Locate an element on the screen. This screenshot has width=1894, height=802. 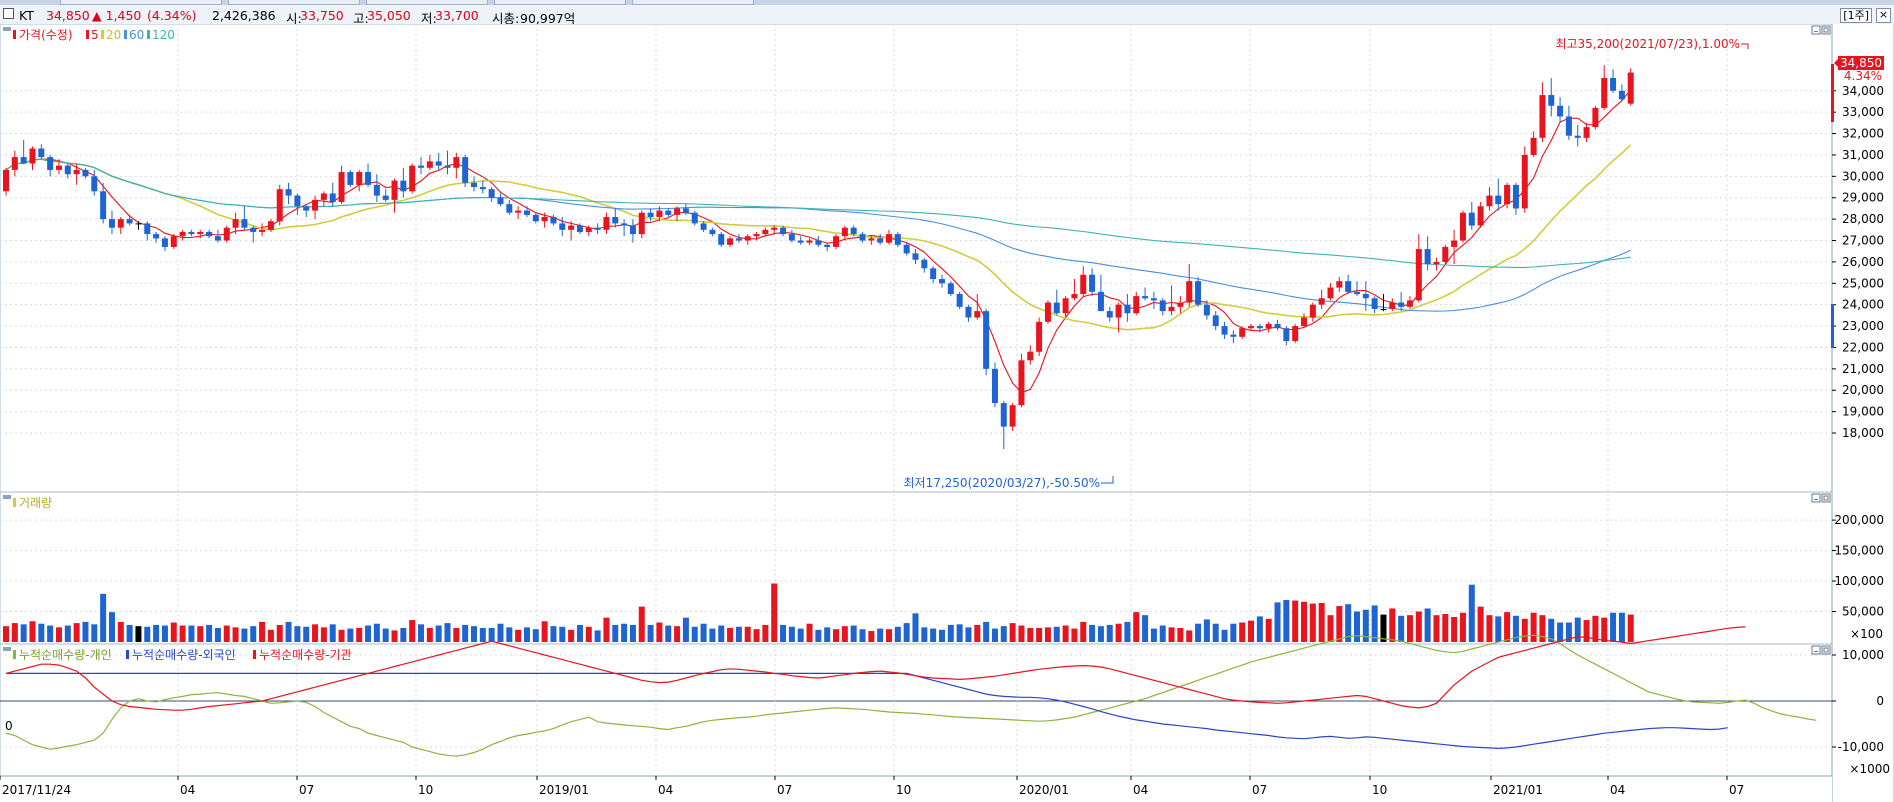
current-price-badge: 34,850 4.34% is located at coordinates (1857, 202).